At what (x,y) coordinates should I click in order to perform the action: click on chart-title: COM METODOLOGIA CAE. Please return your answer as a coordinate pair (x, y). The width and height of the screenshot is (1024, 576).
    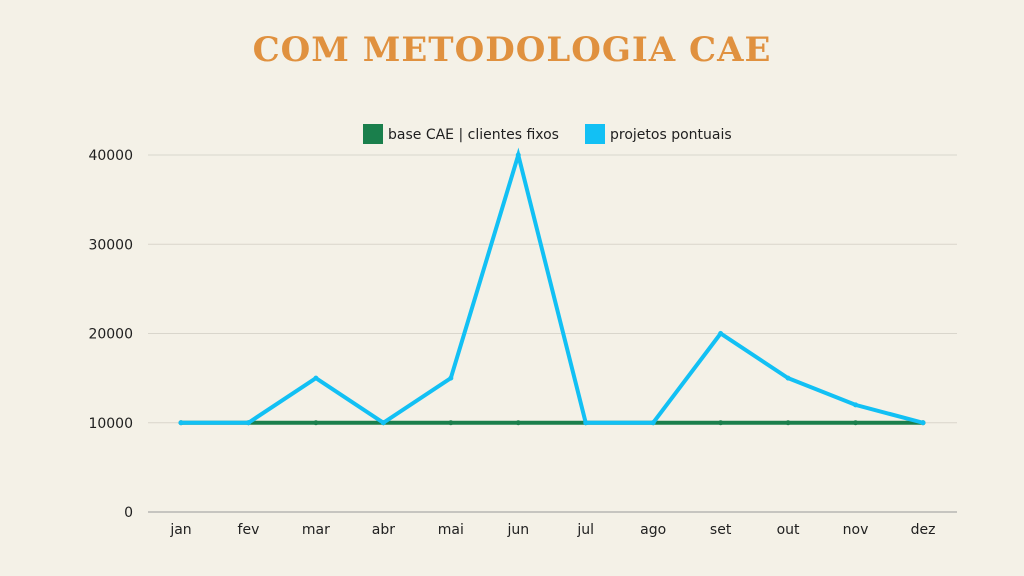
    Looking at the image, I should click on (512, 50).